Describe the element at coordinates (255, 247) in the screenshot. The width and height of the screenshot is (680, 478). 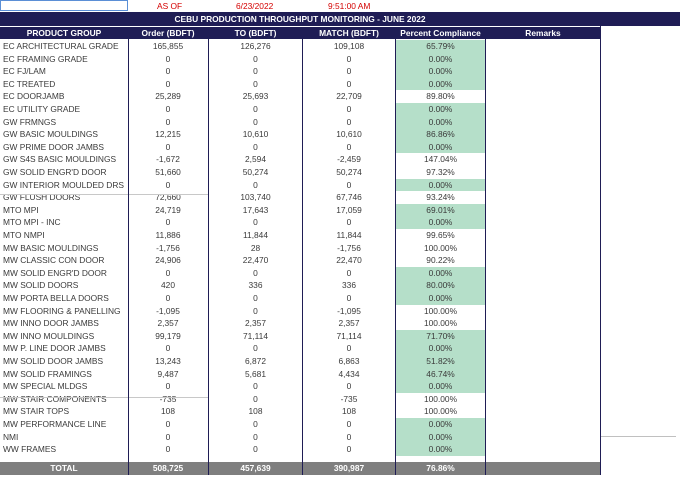
I see `to-cell: 28` at that location.